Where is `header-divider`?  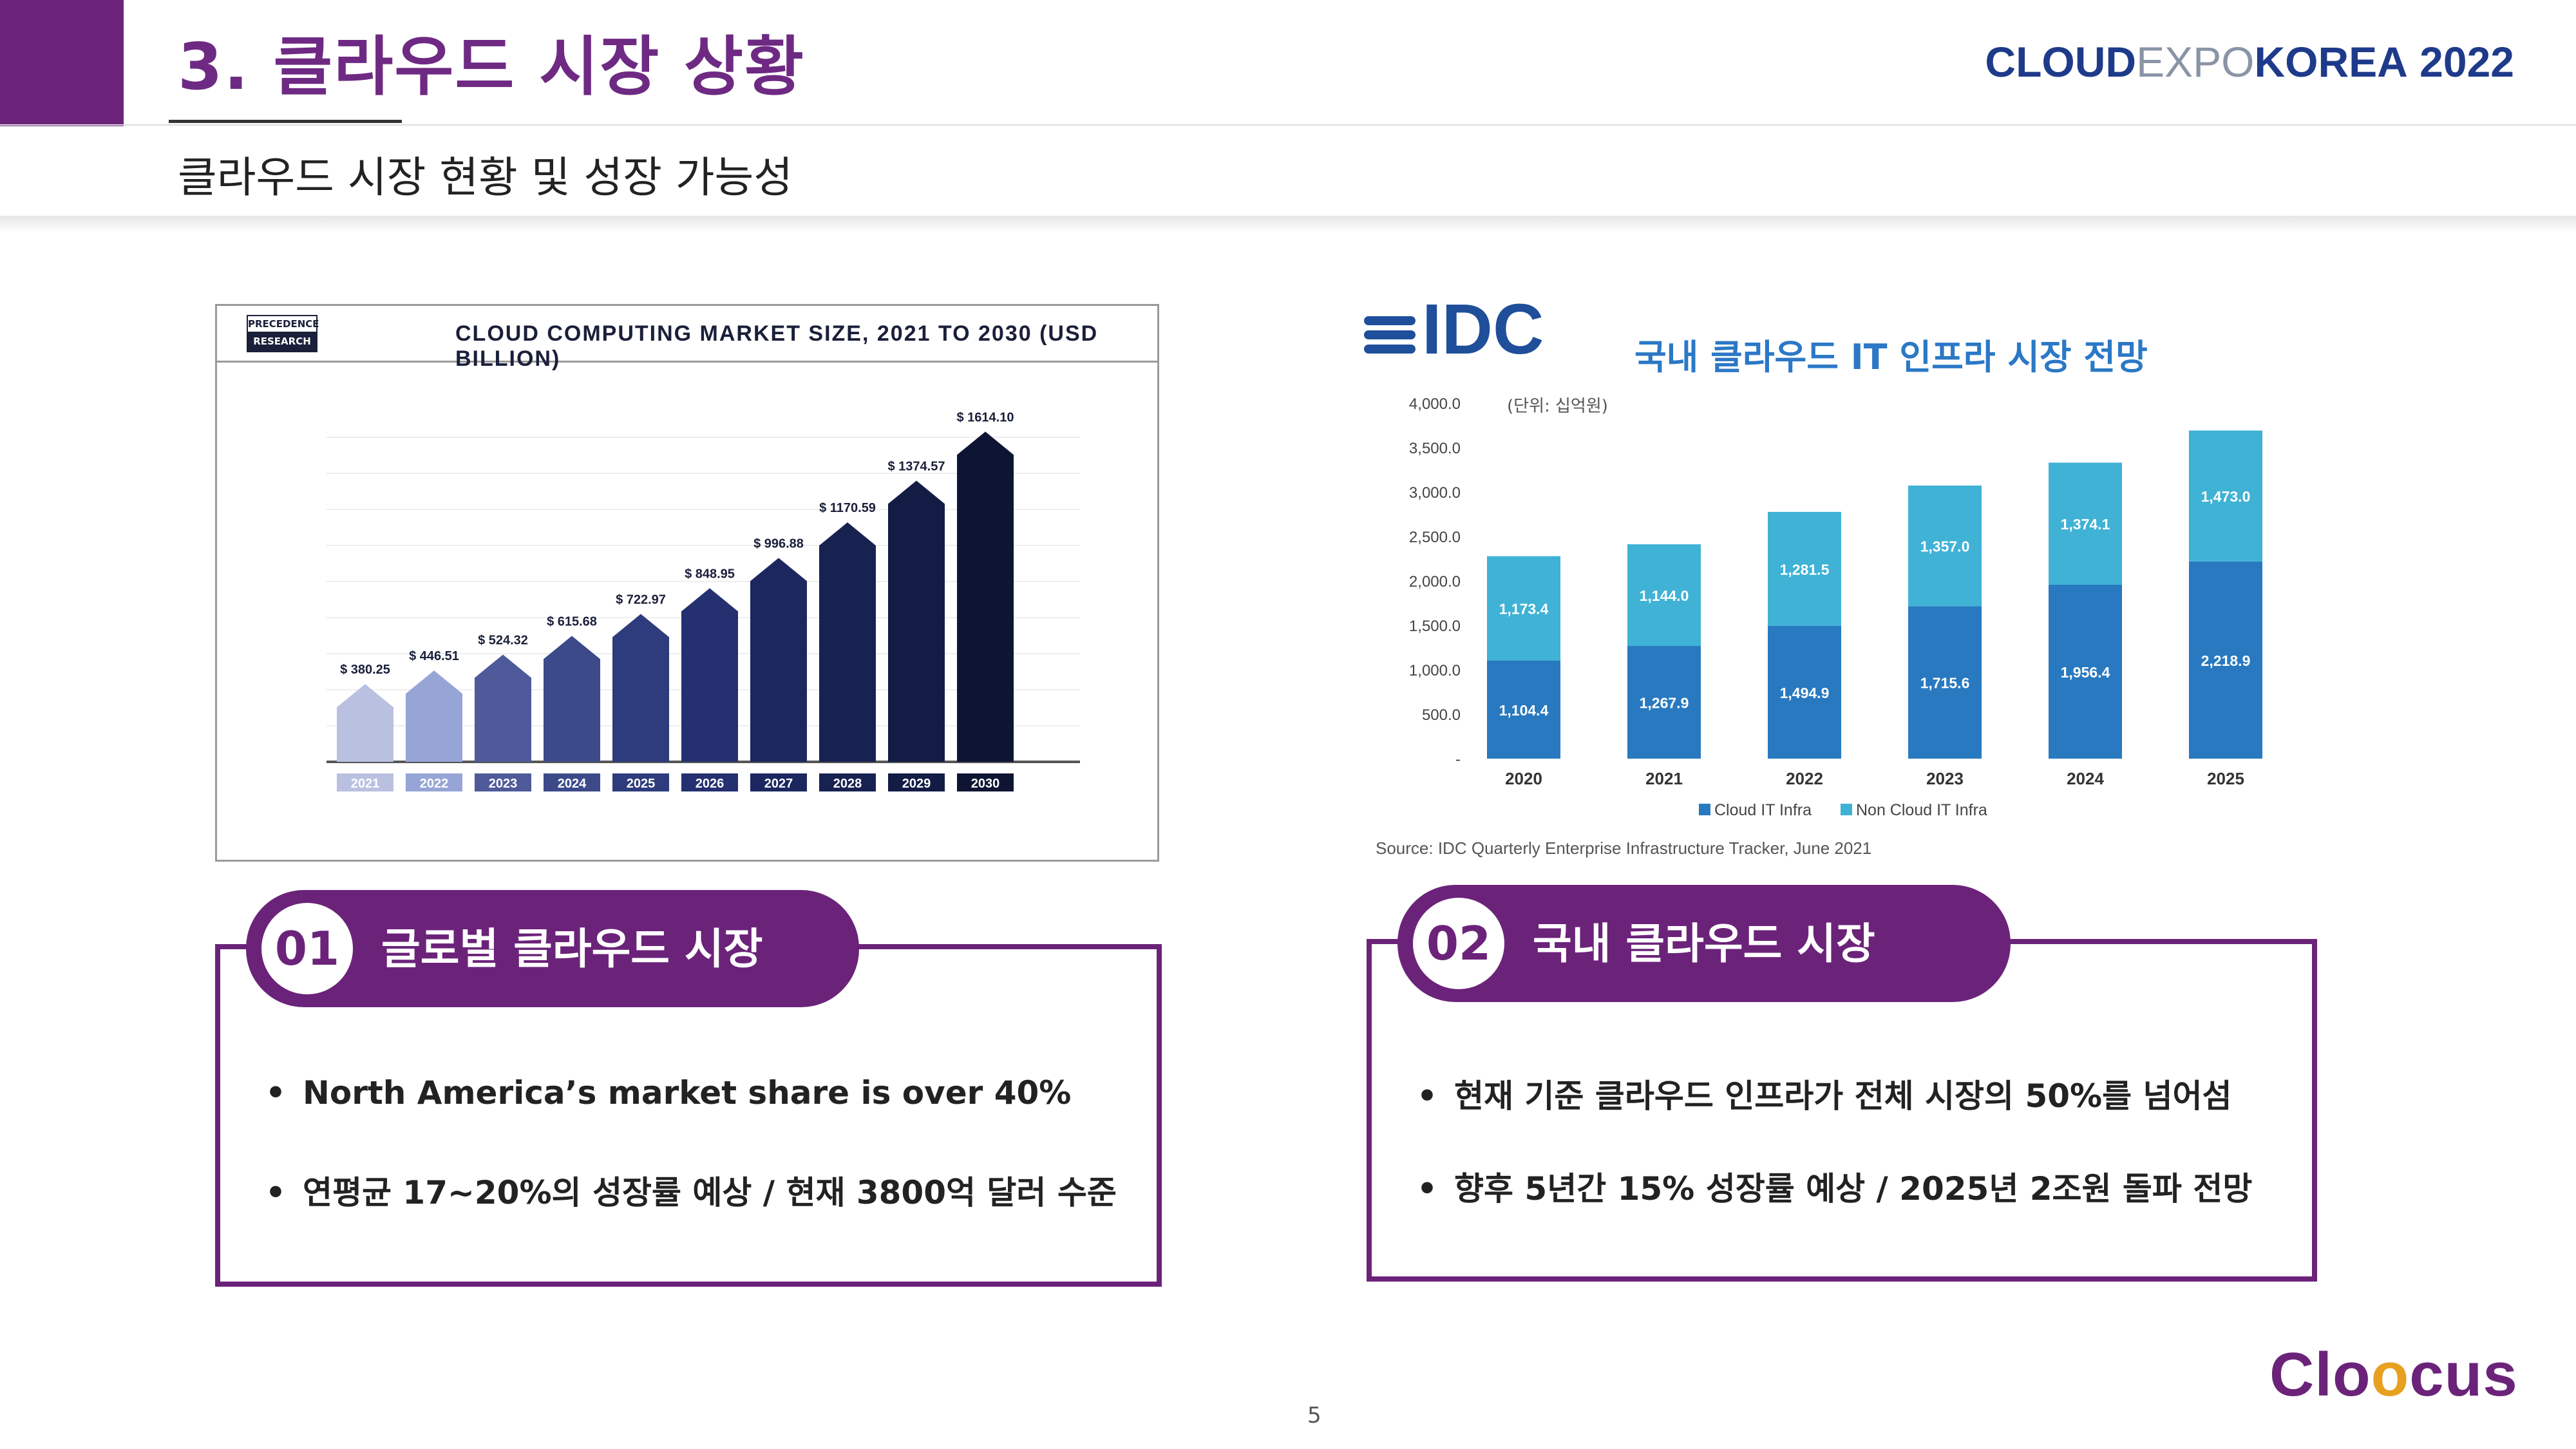 header-divider is located at coordinates (1288, 125).